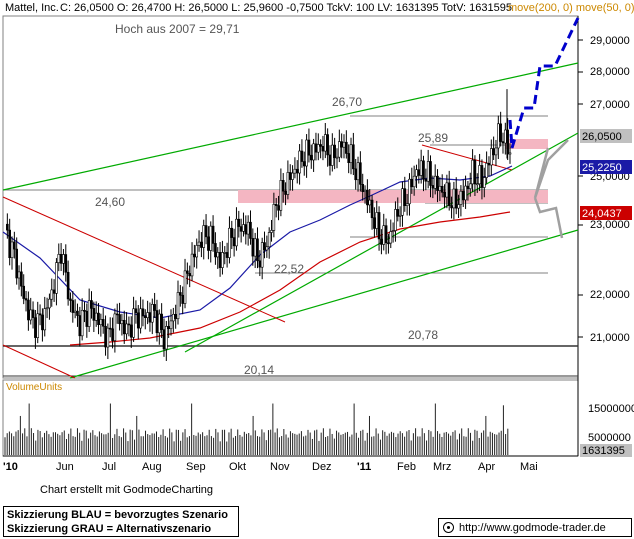 The image size is (634, 539). What do you see at coordinates (529, 467) in the screenshot?
I see `x-tick-mai: Mai` at bounding box center [529, 467].